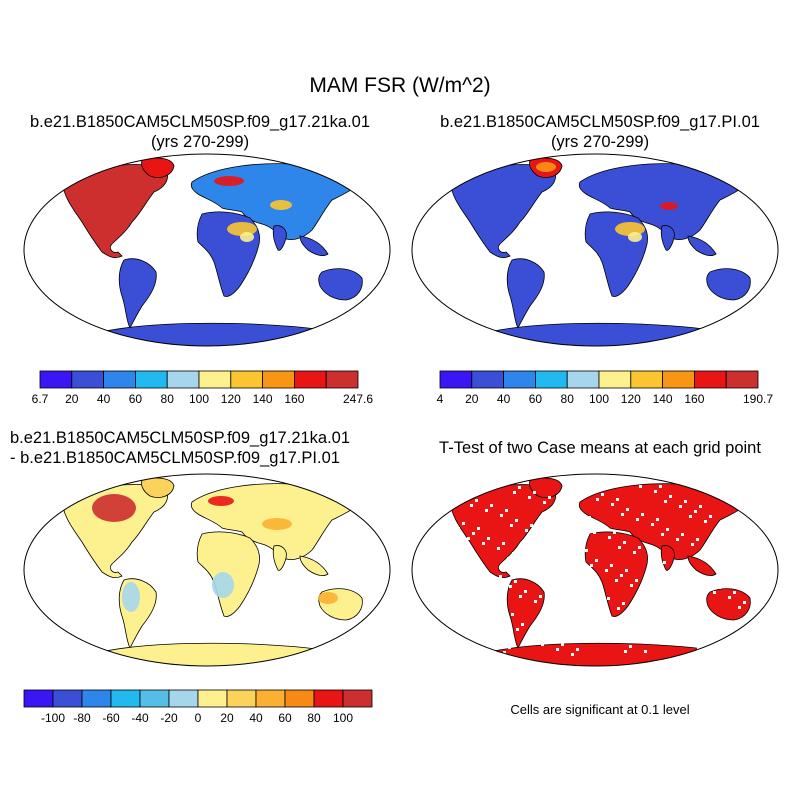 The image size is (800, 800). I want to click on colorbar-label: 100, so click(599, 399).